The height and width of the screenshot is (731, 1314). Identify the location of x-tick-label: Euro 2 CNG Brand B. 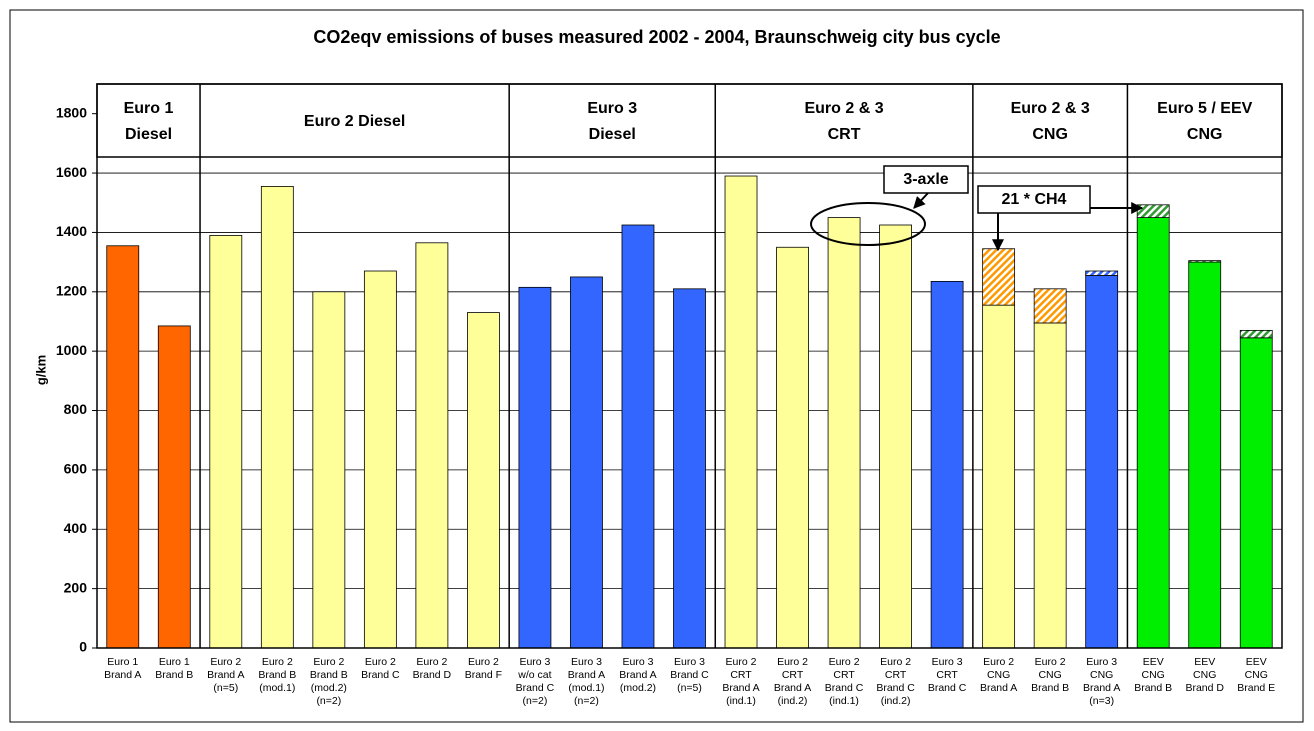
(1050, 675).